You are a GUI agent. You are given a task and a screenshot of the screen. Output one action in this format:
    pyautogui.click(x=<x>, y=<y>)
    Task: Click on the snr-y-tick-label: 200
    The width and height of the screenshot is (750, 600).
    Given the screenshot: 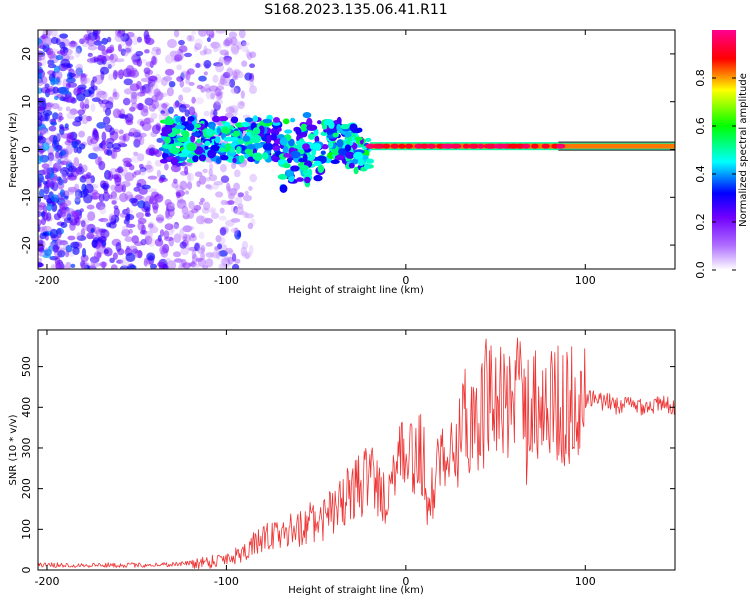 What is the action you would take?
    pyautogui.click(x=26, y=488)
    